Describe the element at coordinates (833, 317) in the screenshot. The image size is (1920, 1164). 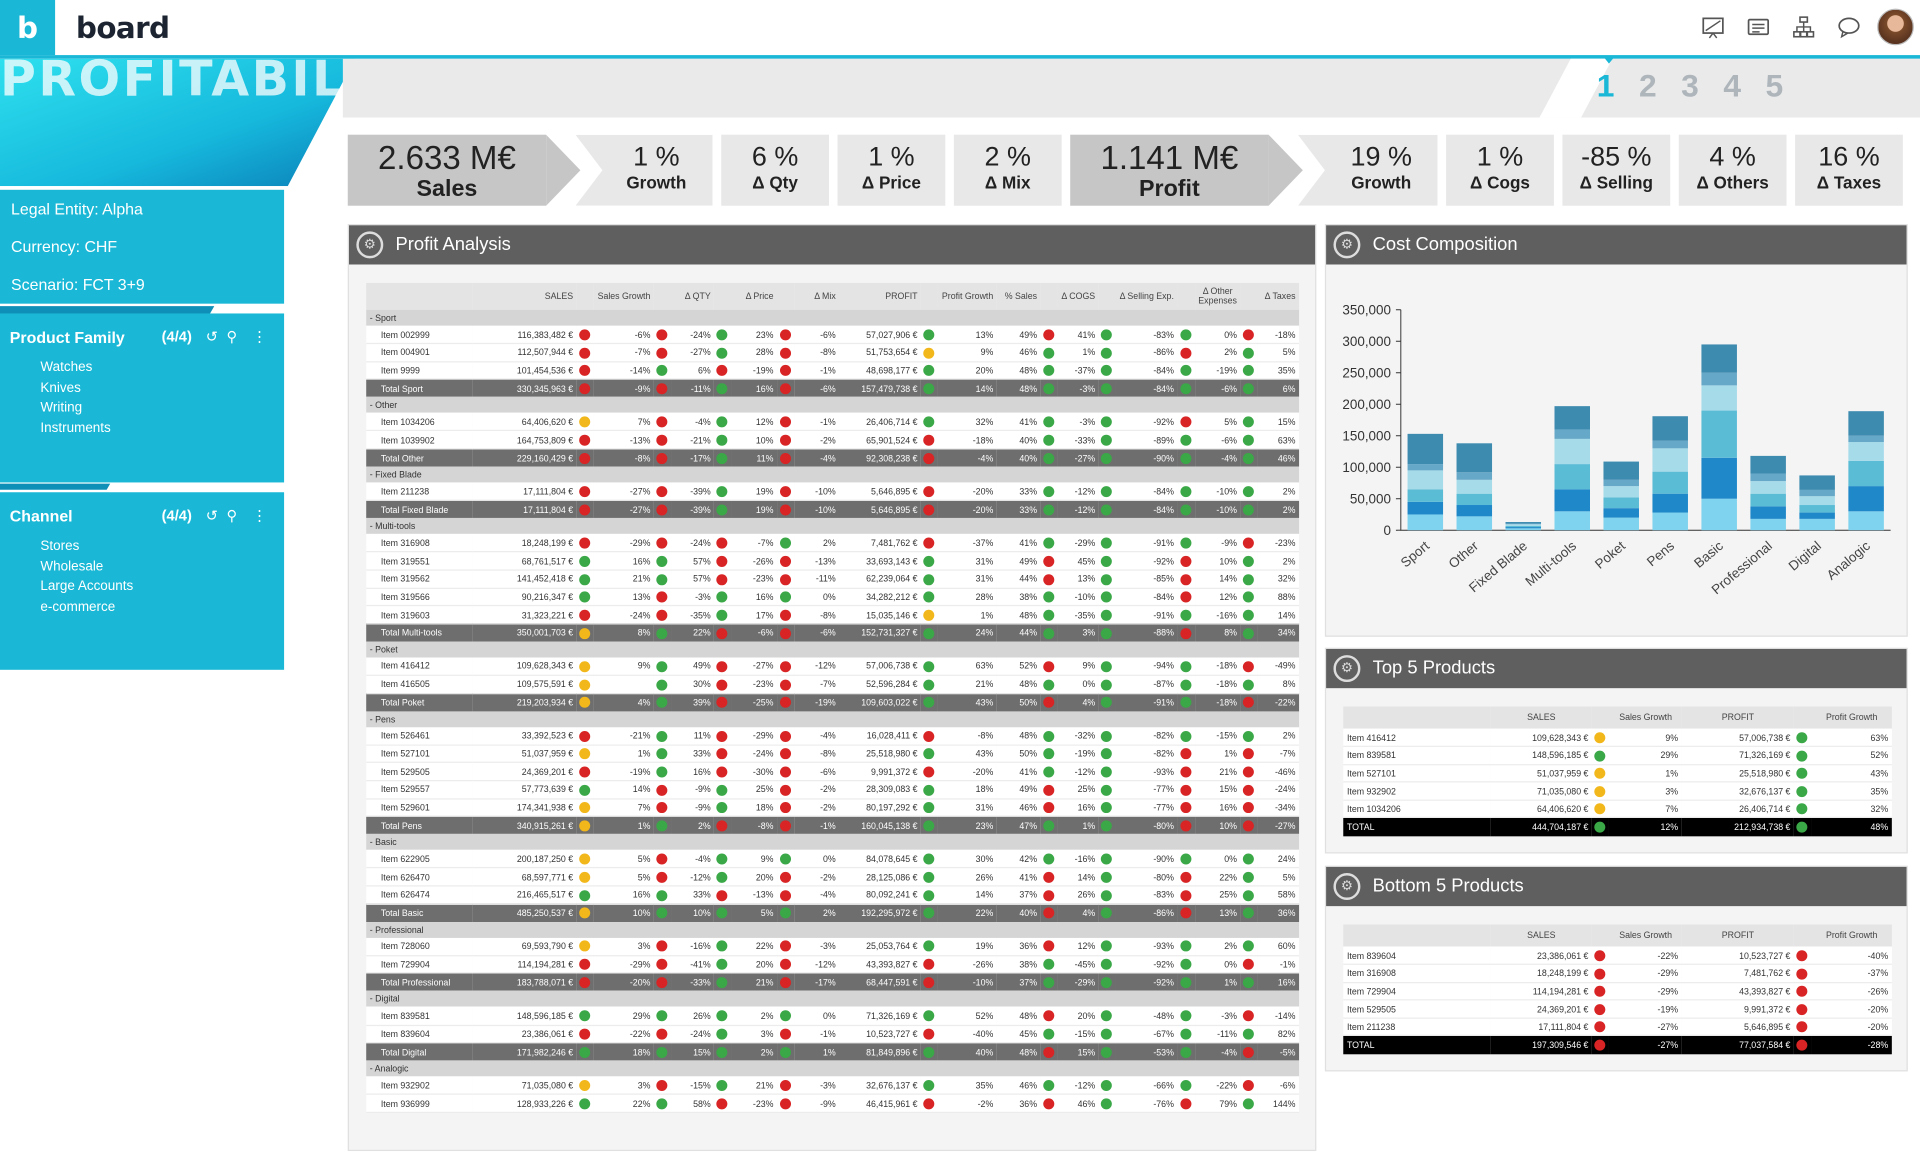
I see `group-row: - Sport` at that location.